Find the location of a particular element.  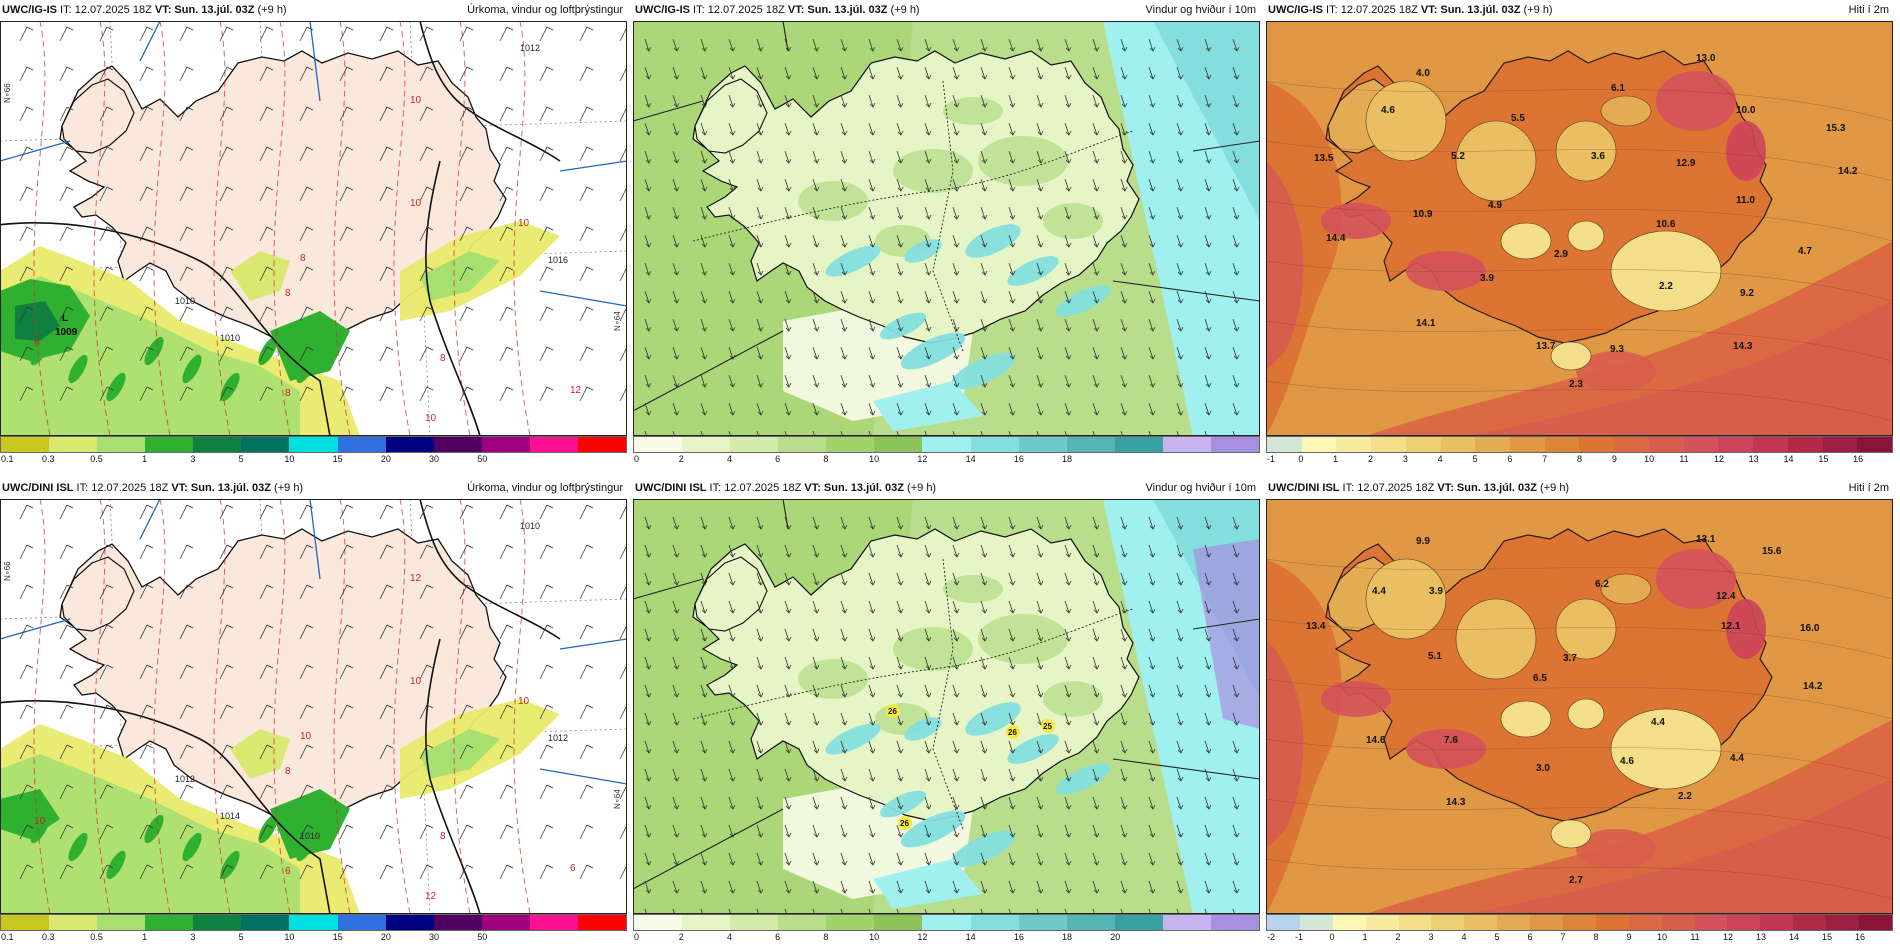

isotherm is located at coordinates (1579, 281).